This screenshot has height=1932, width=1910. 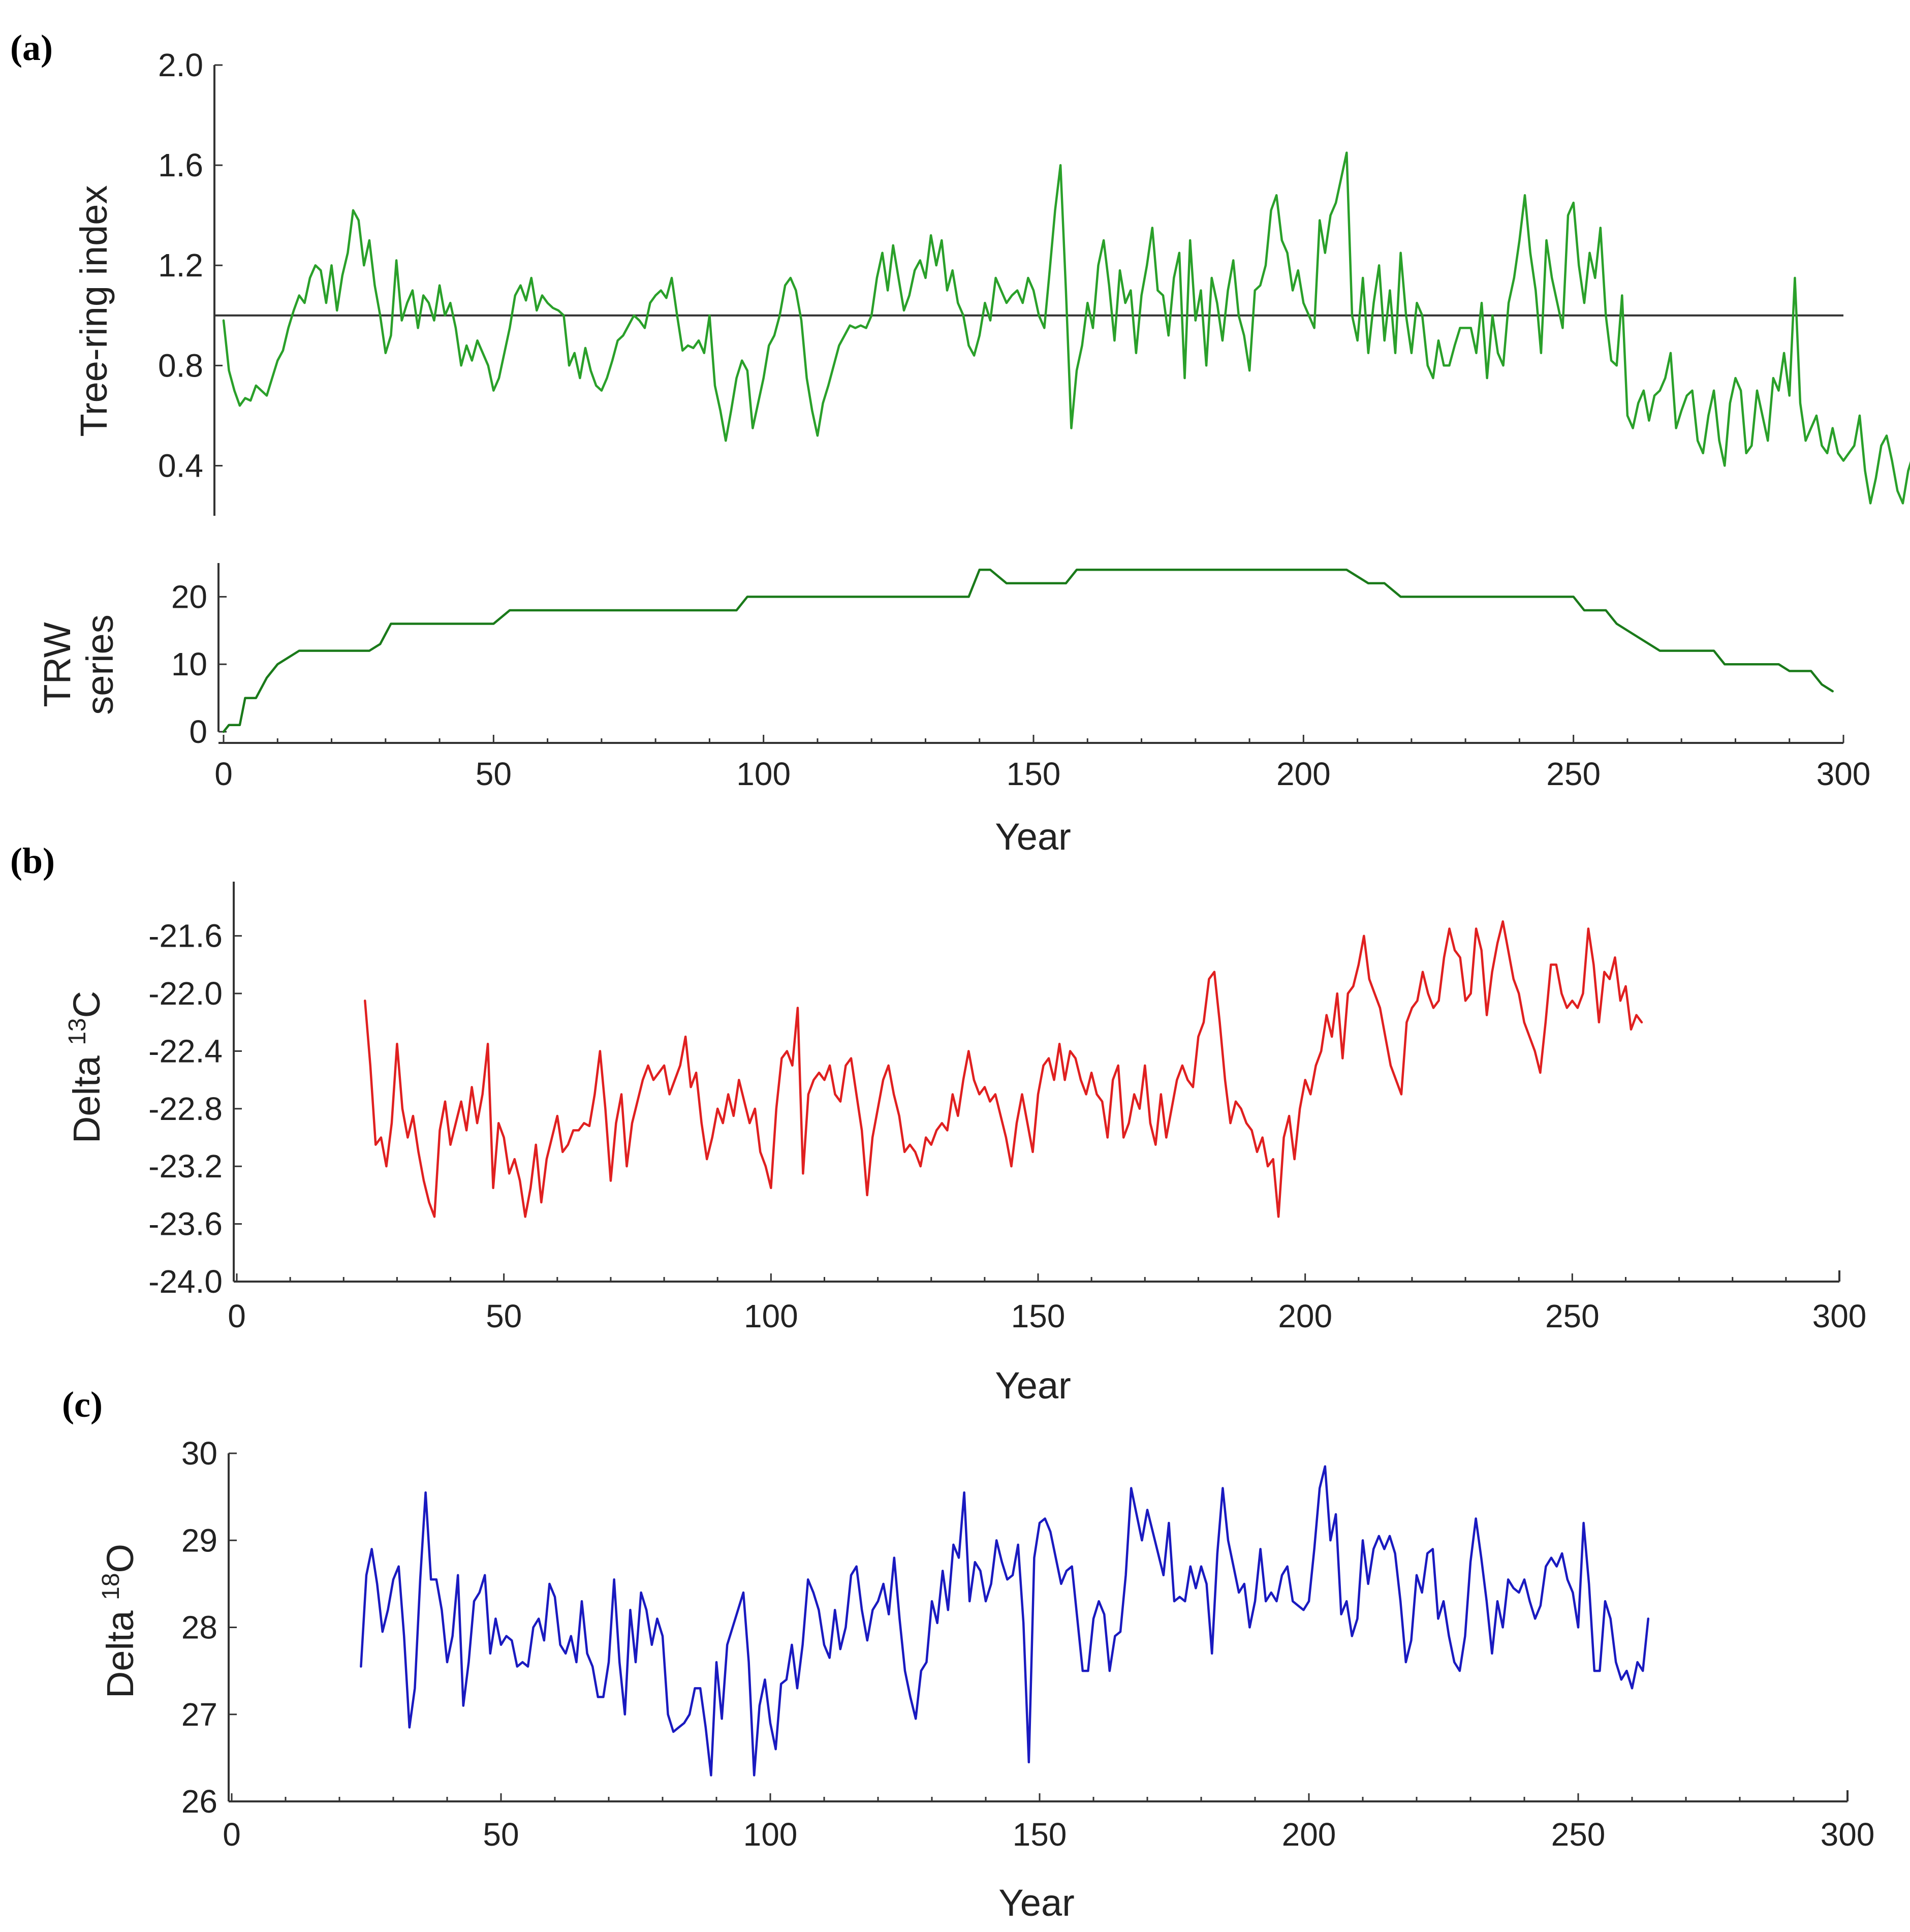 I want to click on y-tick-label: 28, so click(x=199, y=1627).